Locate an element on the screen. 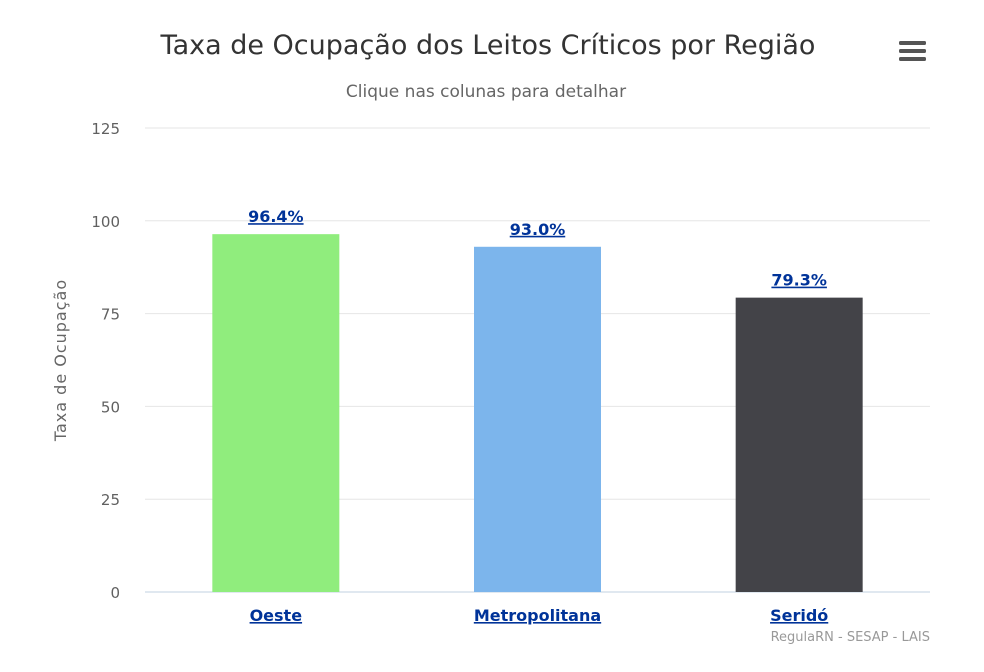 The height and width of the screenshot is (672, 984). data-label: 96.4% is located at coordinates (276, 216).